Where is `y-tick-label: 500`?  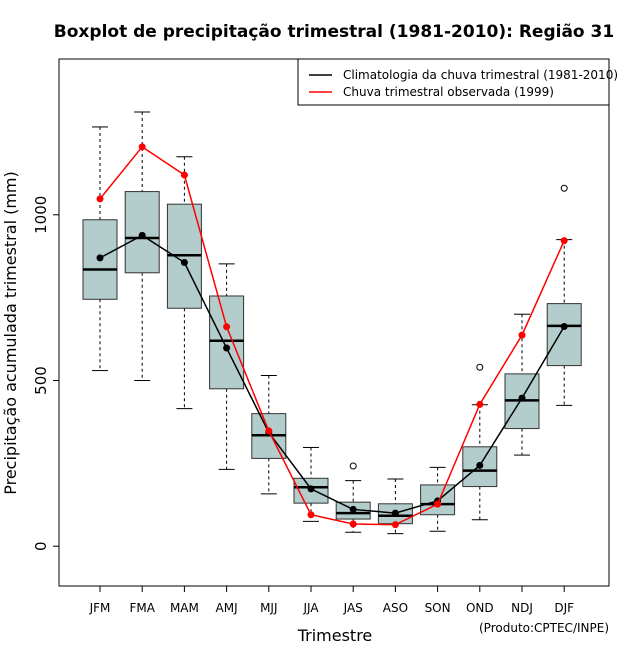 y-tick-label: 500 is located at coordinates (41, 380).